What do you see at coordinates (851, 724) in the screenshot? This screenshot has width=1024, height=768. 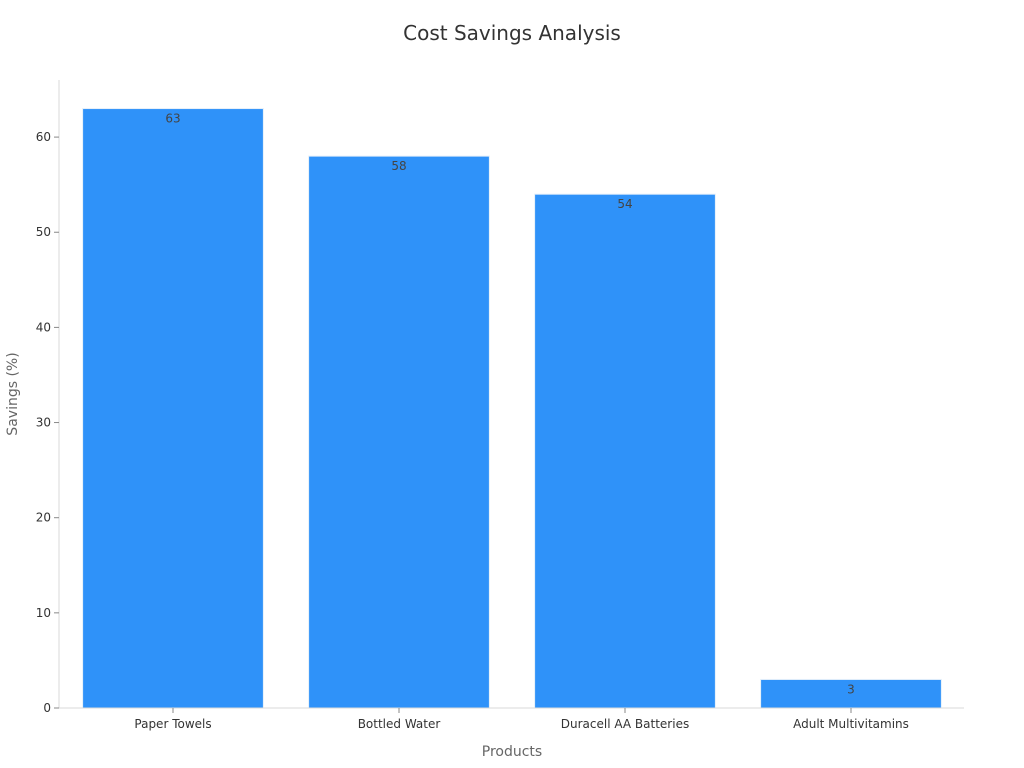 I see `x-tick-label-3: Adult Multivitamins` at bounding box center [851, 724].